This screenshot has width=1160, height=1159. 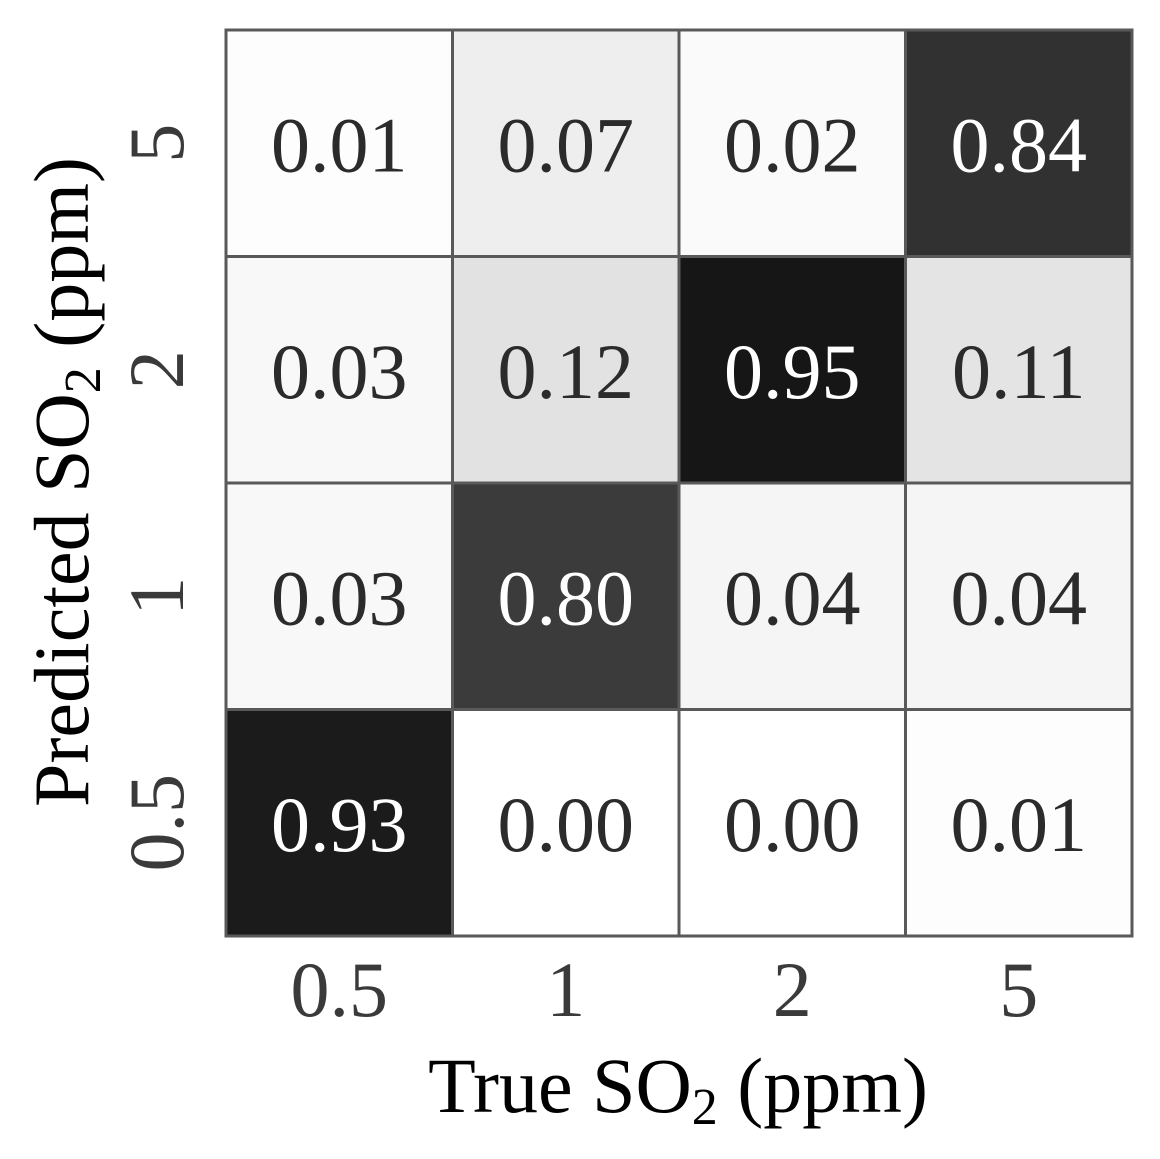 What do you see at coordinates (156, 143) in the screenshot?
I see `y-tick-label: 5` at bounding box center [156, 143].